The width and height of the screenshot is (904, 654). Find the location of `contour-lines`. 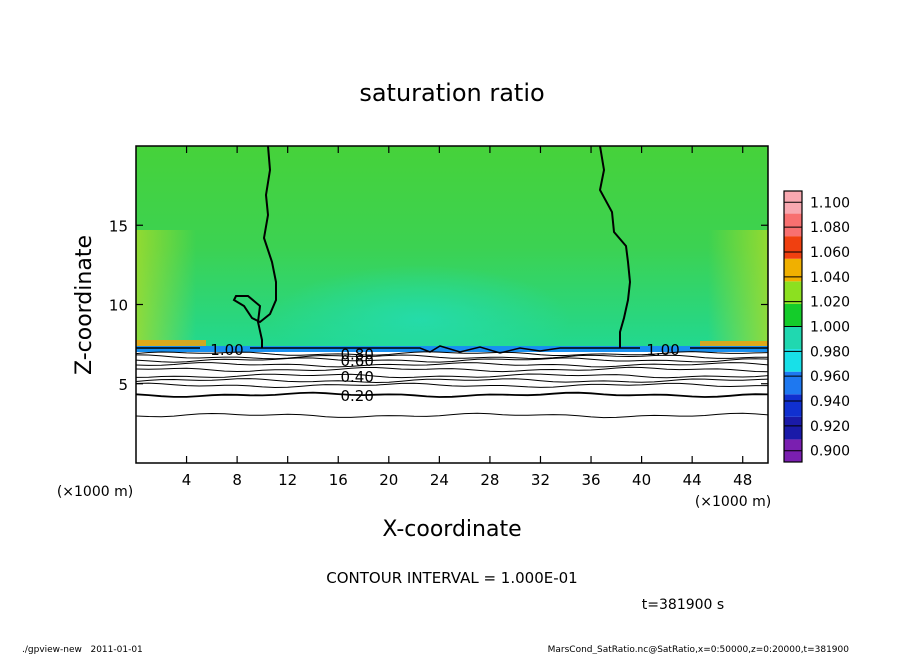

contour-lines is located at coordinates (452, 385).